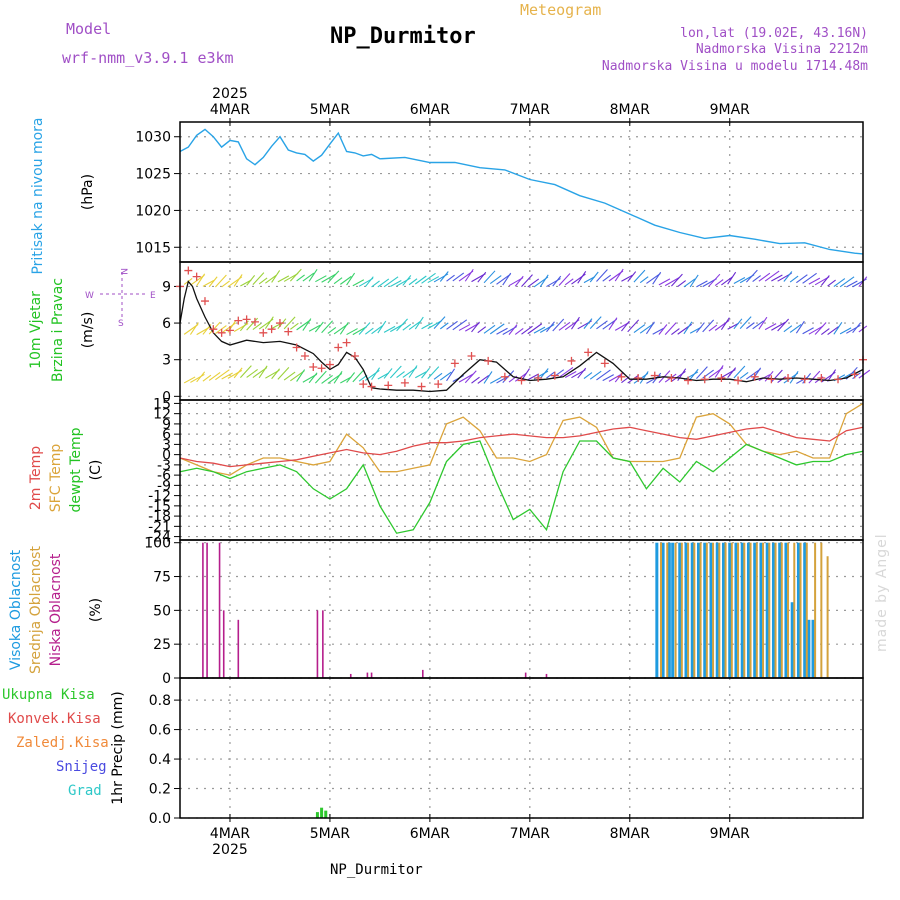 This screenshot has height=900, width=900. Describe the element at coordinates (76, 469) in the screenshot. I see `temp-axis-subtitle2: dewpt Temp` at that location.